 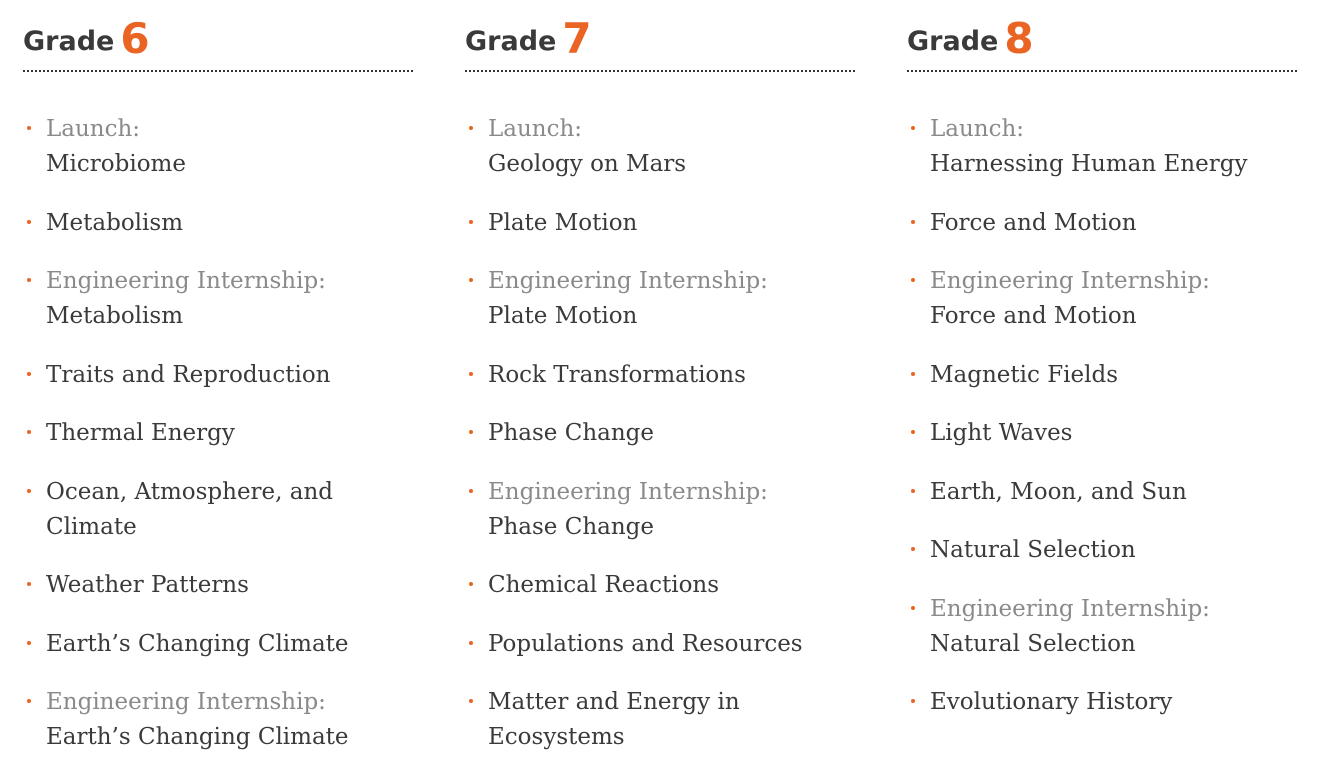 I want to click on unit-item: Force and Motion, so click(x=1102, y=223).